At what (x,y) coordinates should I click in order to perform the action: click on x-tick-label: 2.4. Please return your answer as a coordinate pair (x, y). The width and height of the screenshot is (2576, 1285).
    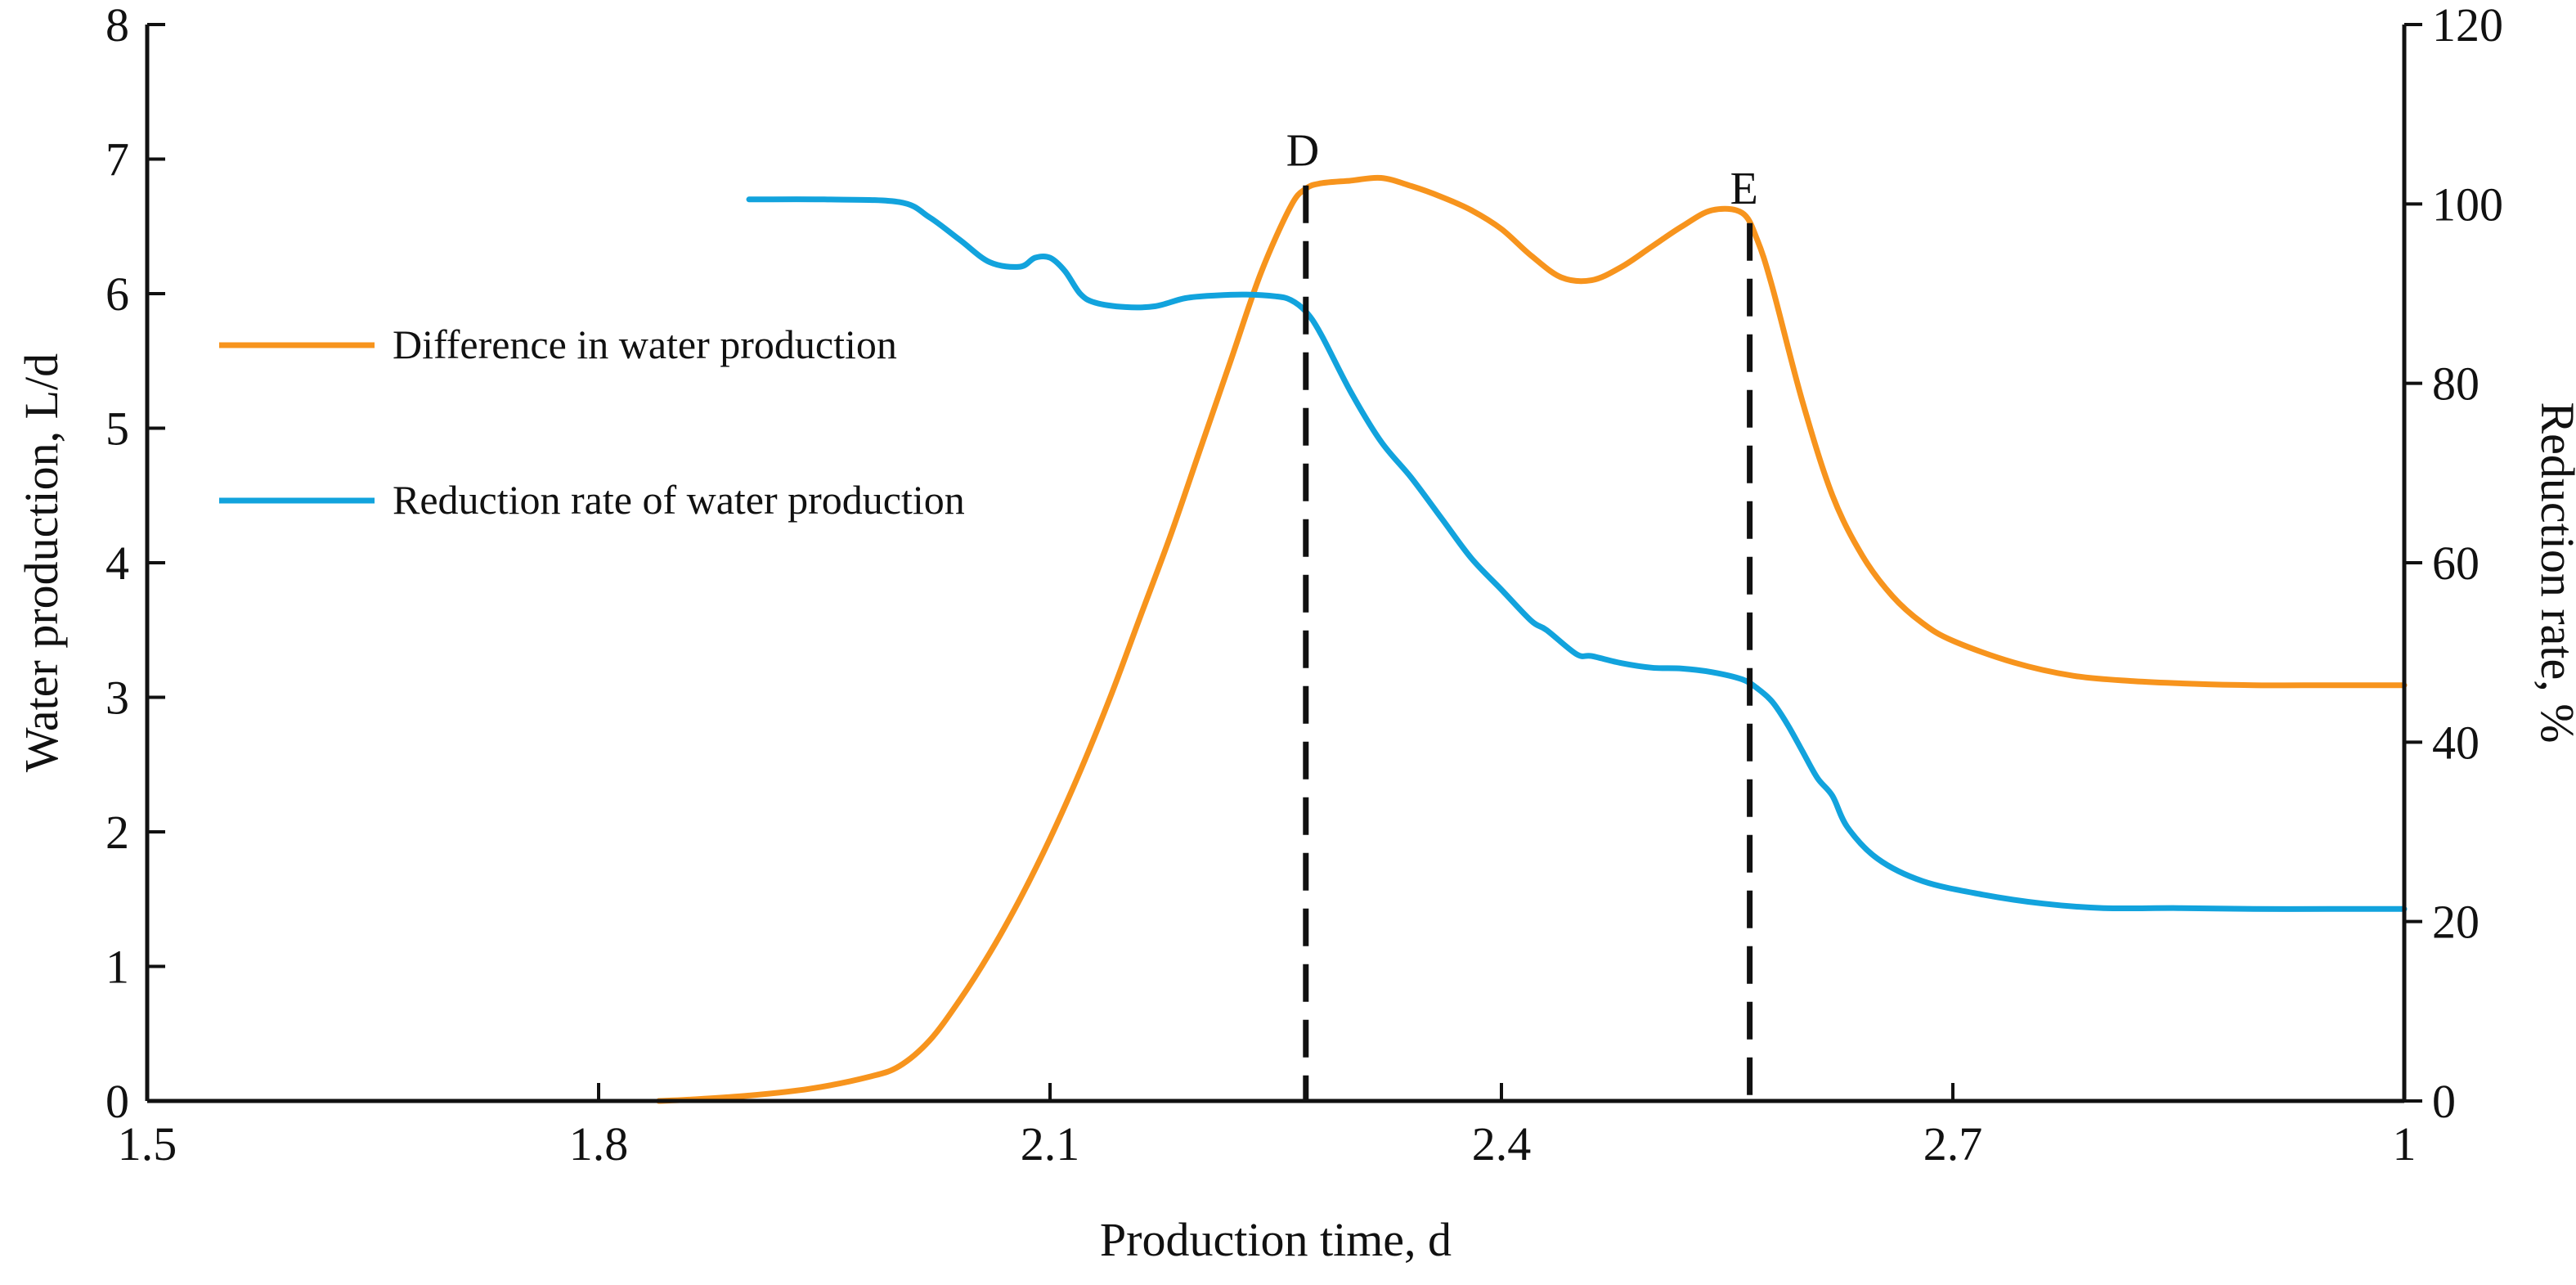
    Looking at the image, I should click on (1502, 1143).